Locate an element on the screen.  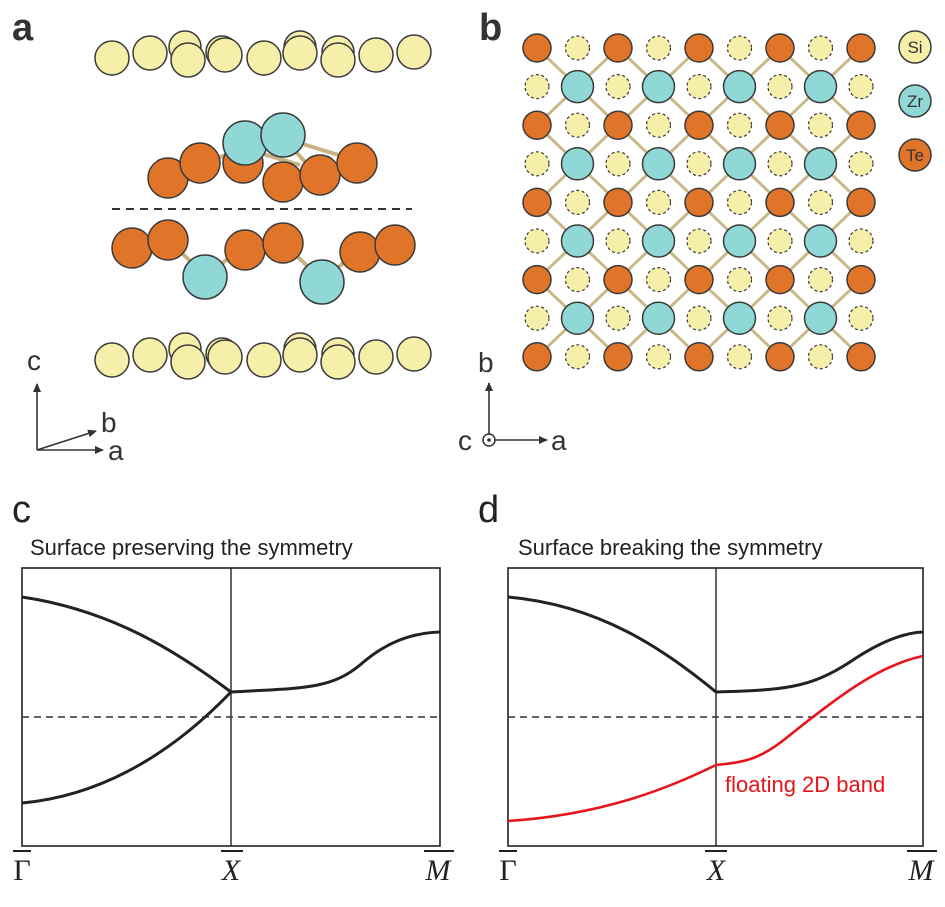
panel-a-upper-slab is located at coordinates (262, 157).